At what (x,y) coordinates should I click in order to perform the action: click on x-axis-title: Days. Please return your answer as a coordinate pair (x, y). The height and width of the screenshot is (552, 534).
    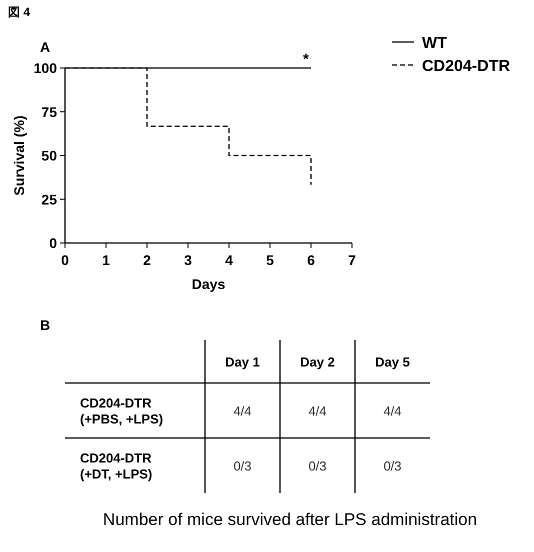
    Looking at the image, I should click on (209, 284).